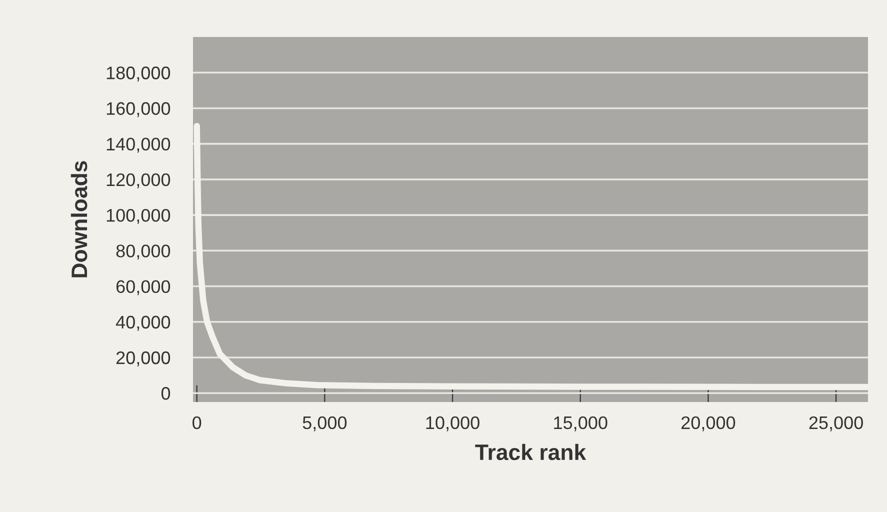 The height and width of the screenshot is (512, 887). I want to click on y-tick-label: 180,000, so click(138, 74).